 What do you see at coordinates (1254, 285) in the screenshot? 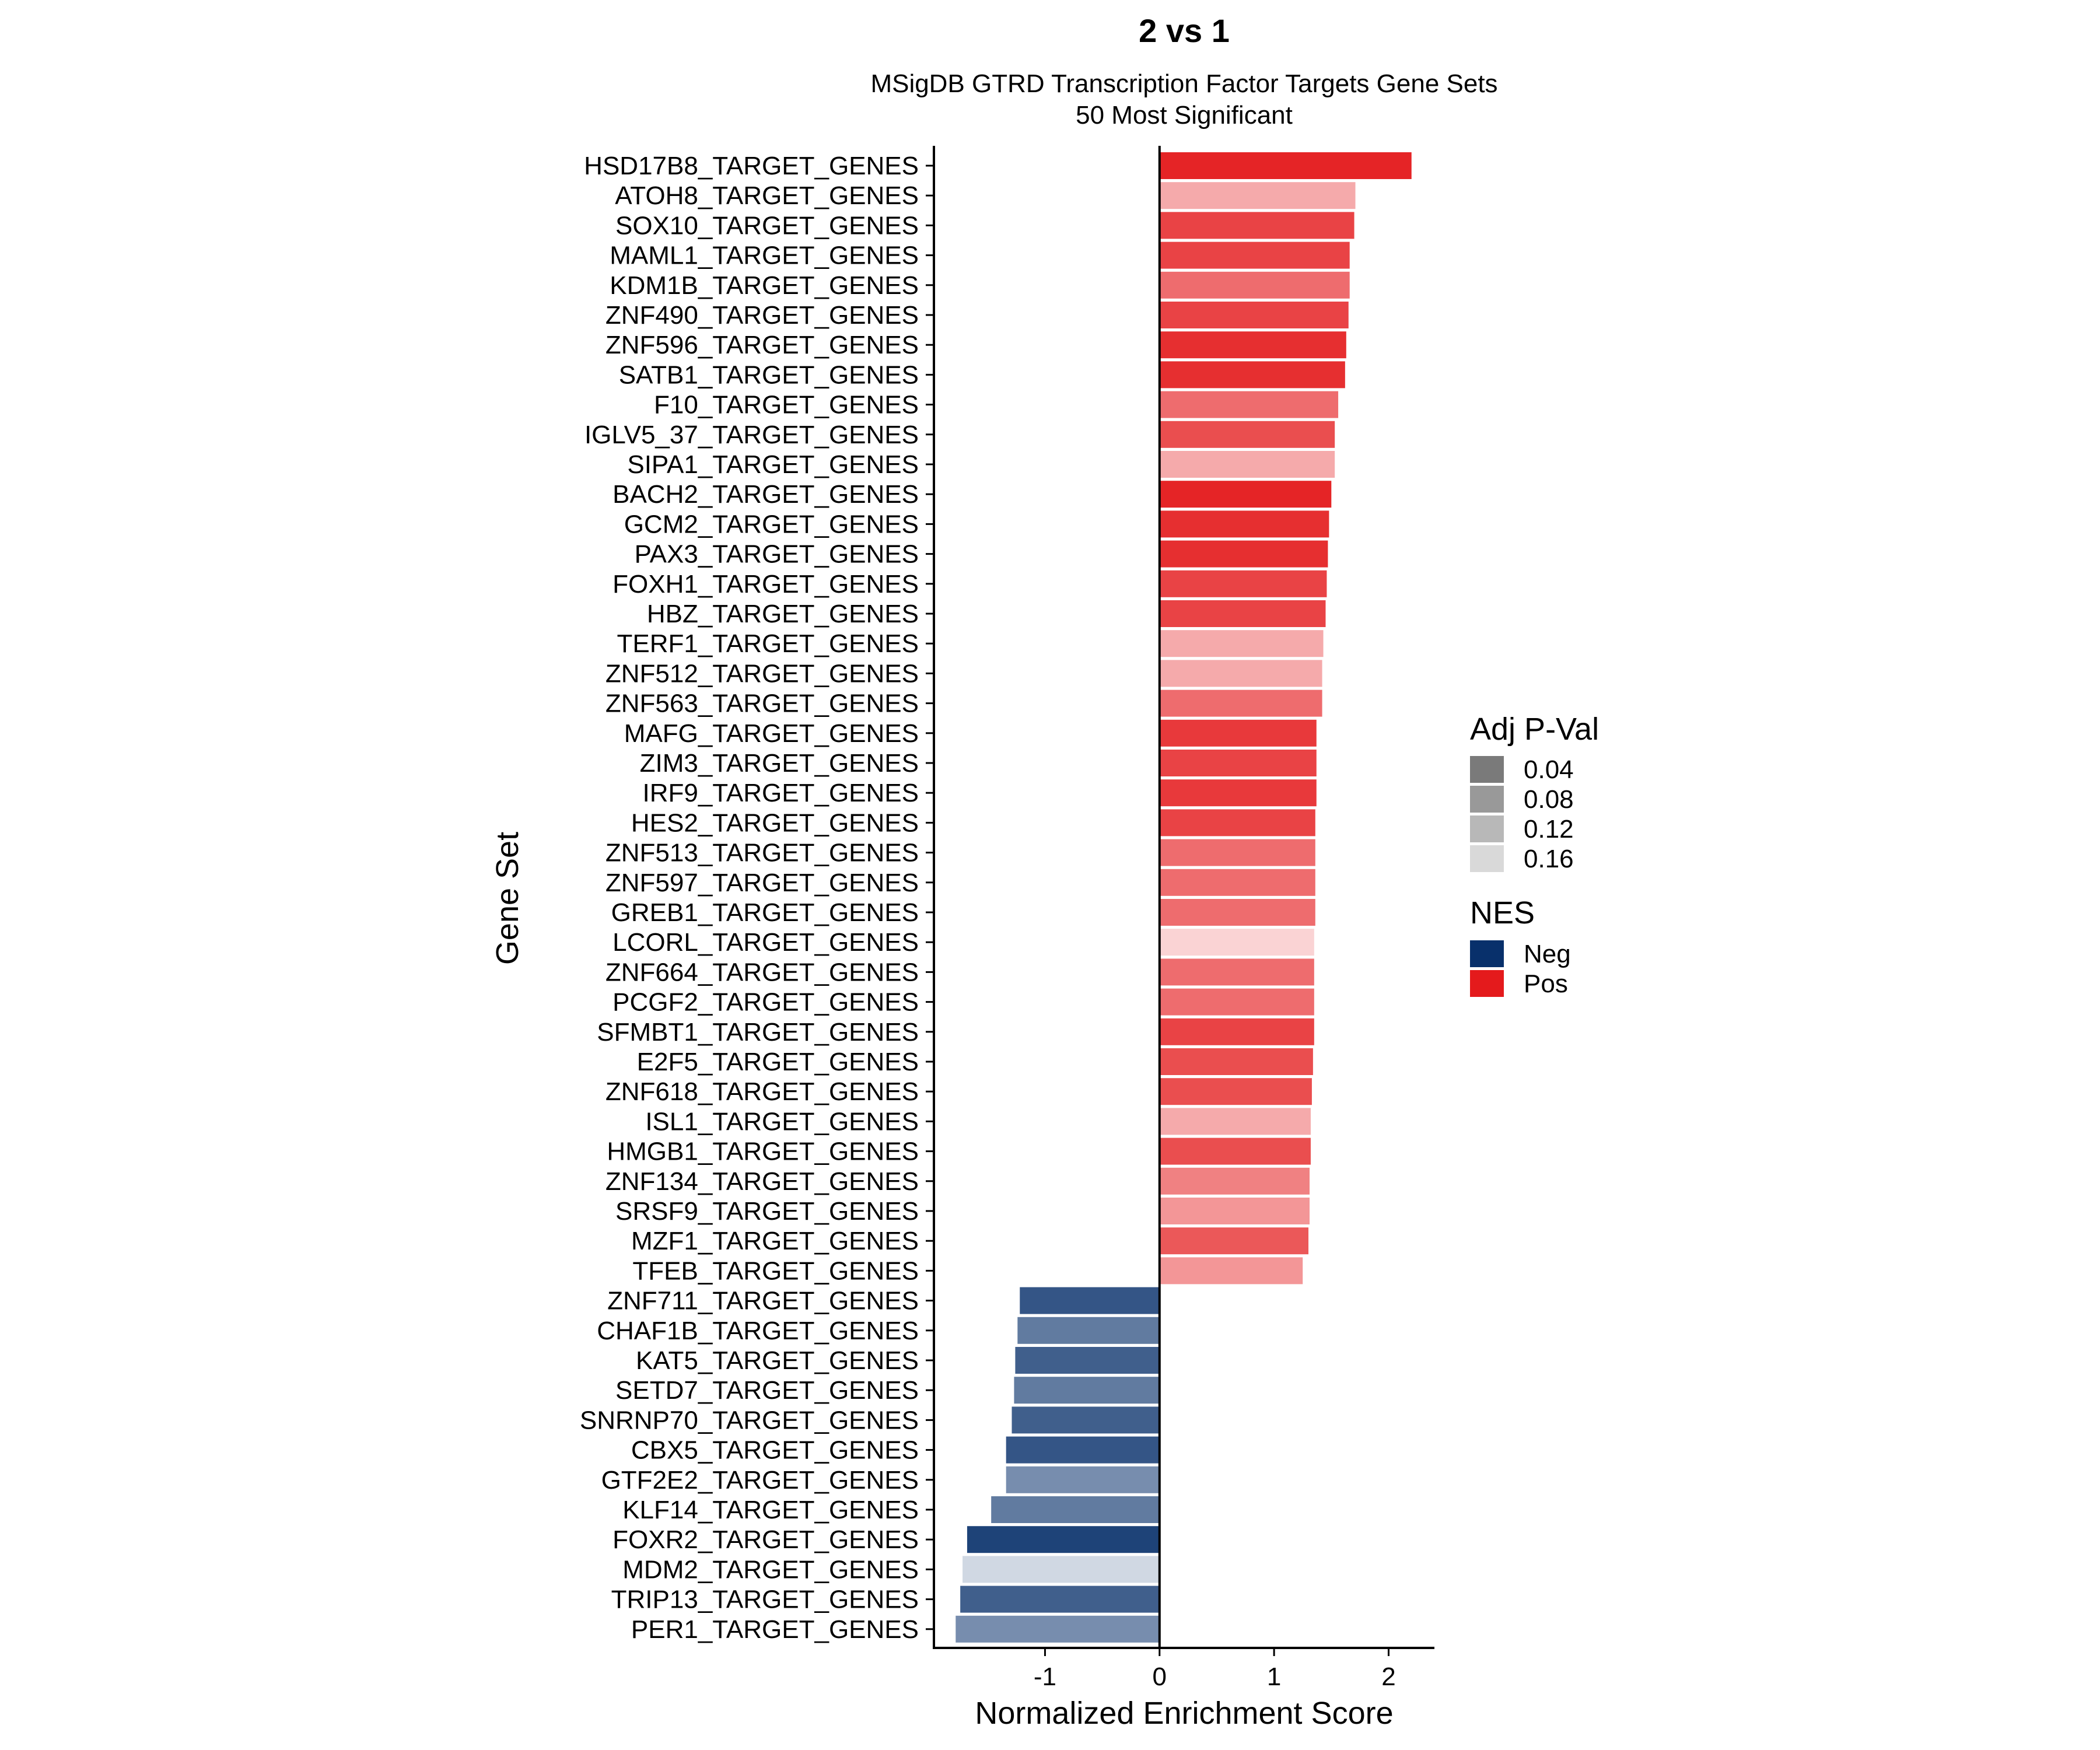
I see `bar-kdm1b-target-genes` at bounding box center [1254, 285].